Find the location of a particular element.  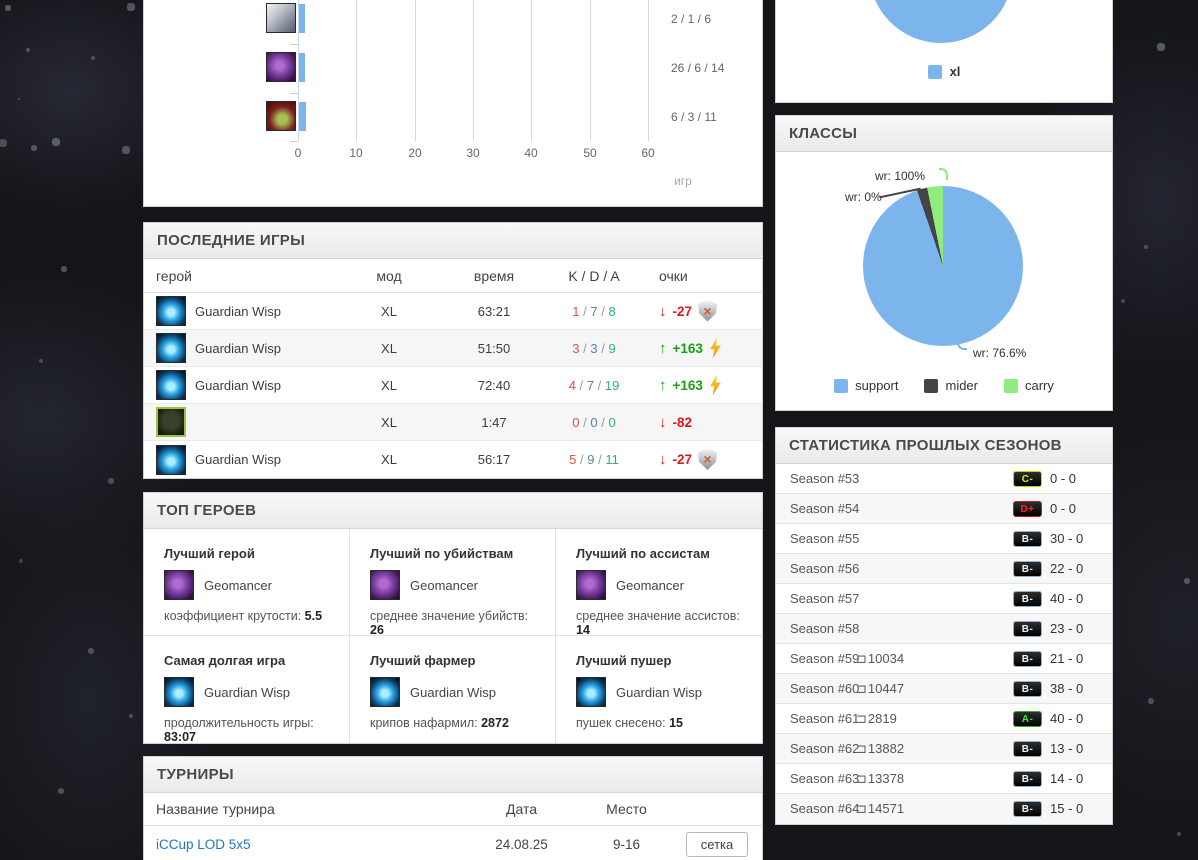

hero-icon-tinker is located at coordinates (281, 116).